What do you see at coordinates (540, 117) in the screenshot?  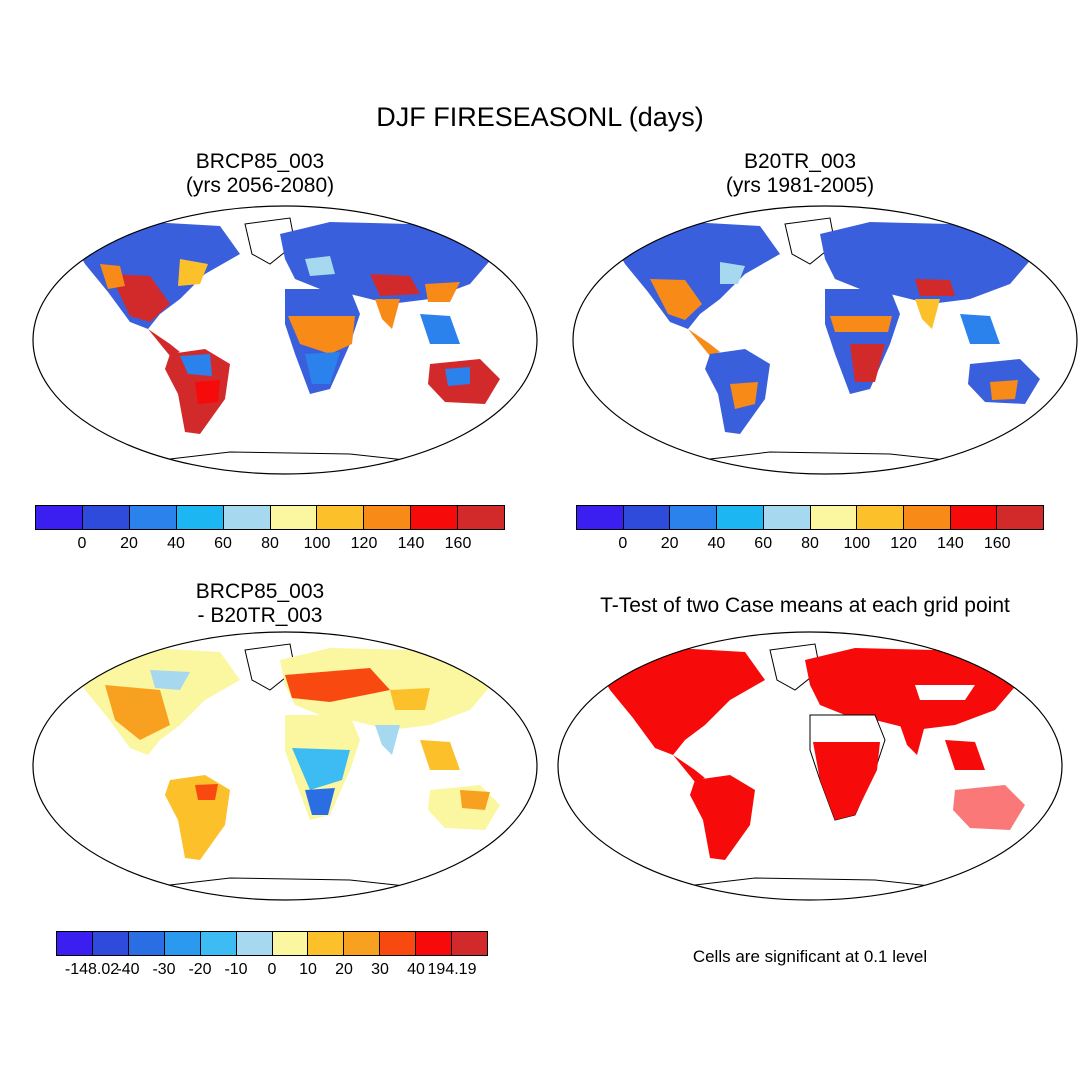 I see `figure-title: DJF FIRESEASONL (days)` at bounding box center [540, 117].